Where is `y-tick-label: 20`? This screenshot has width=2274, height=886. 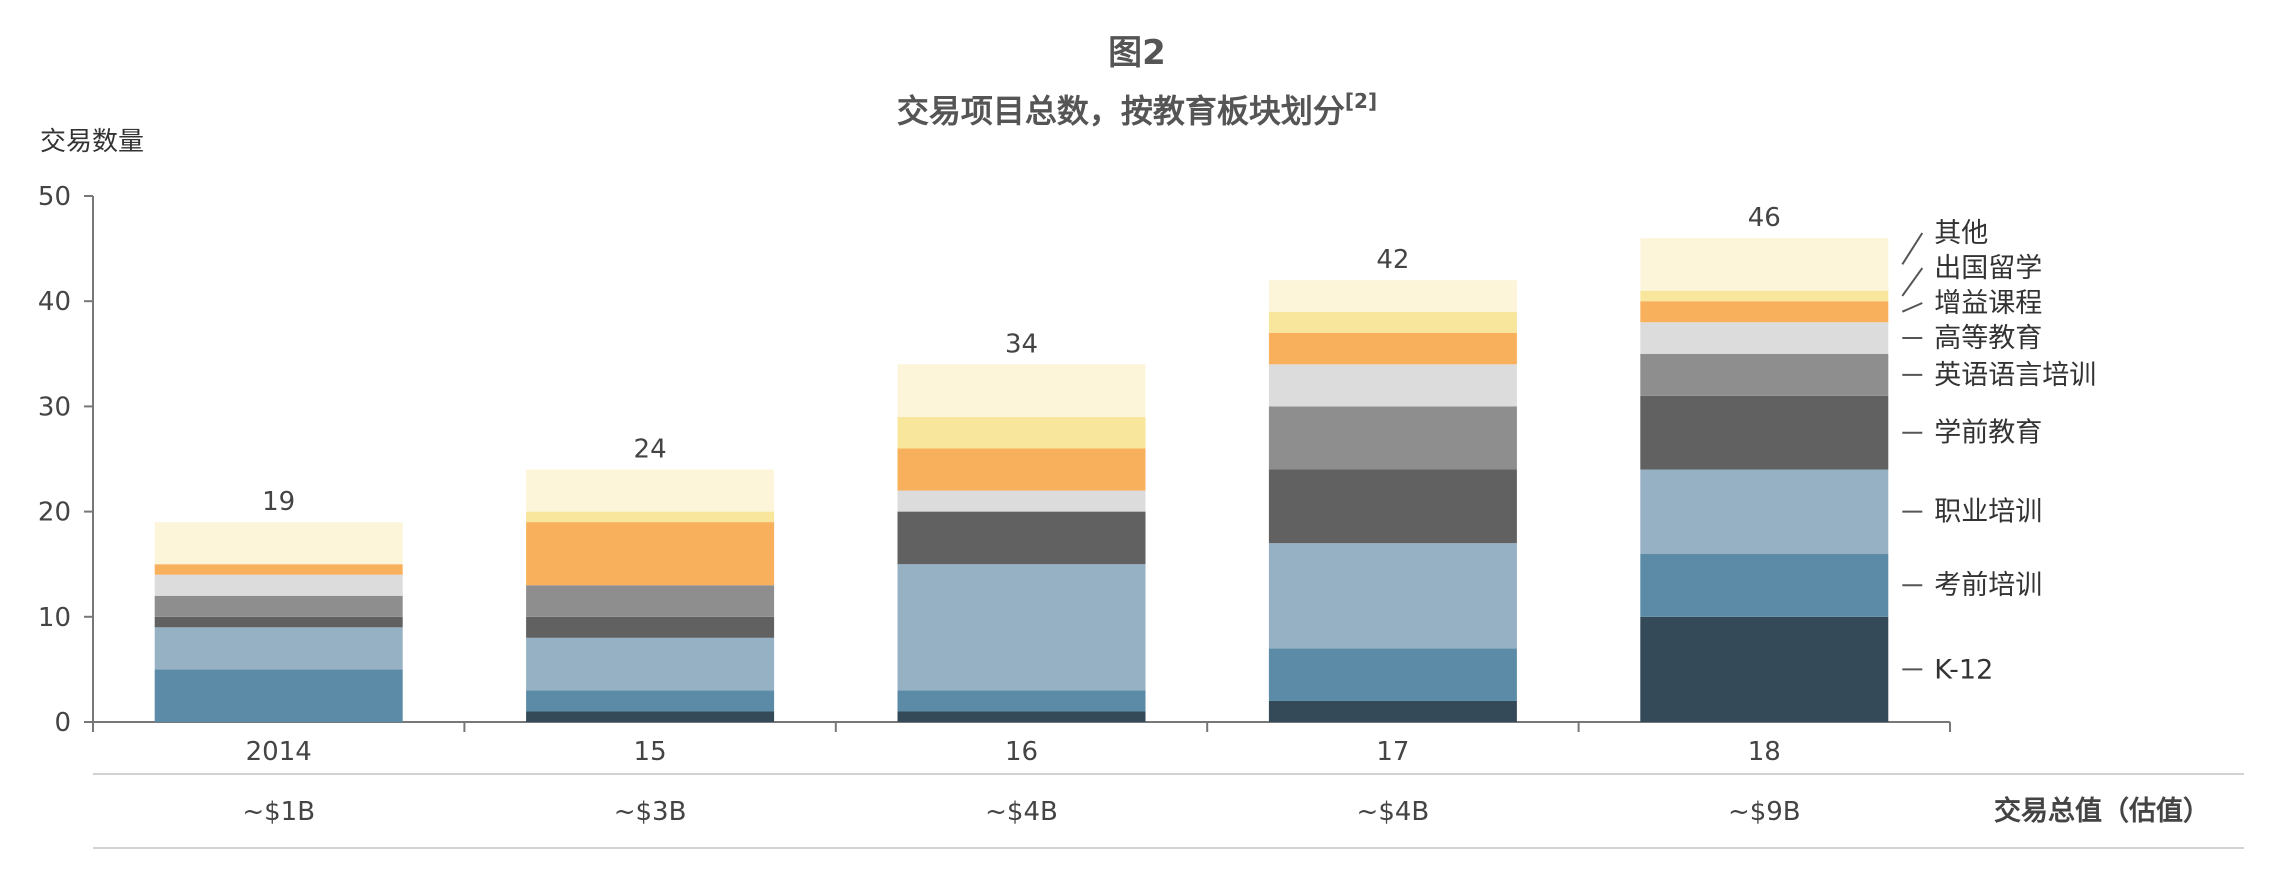 y-tick-label: 20 is located at coordinates (54, 513).